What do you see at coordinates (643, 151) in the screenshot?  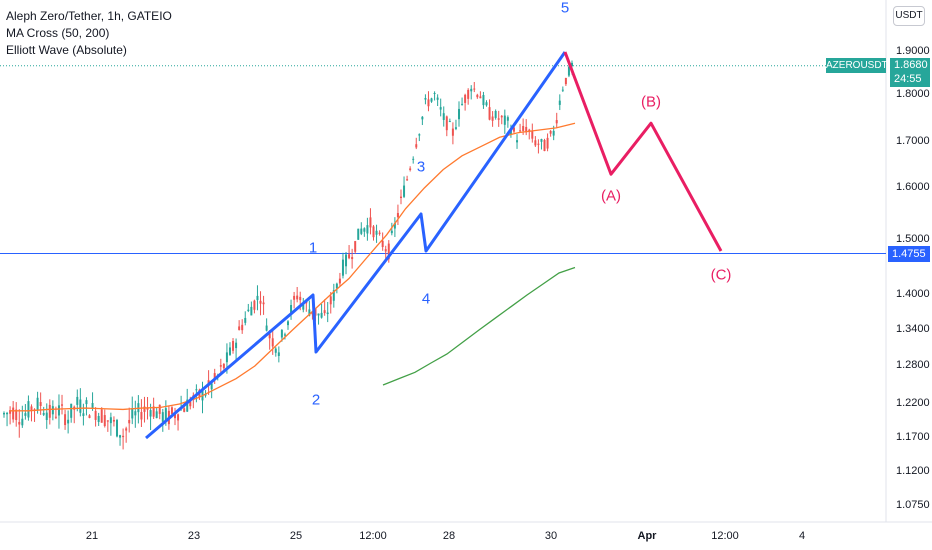 I see `elliott-correction-wave` at bounding box center [643, 151].